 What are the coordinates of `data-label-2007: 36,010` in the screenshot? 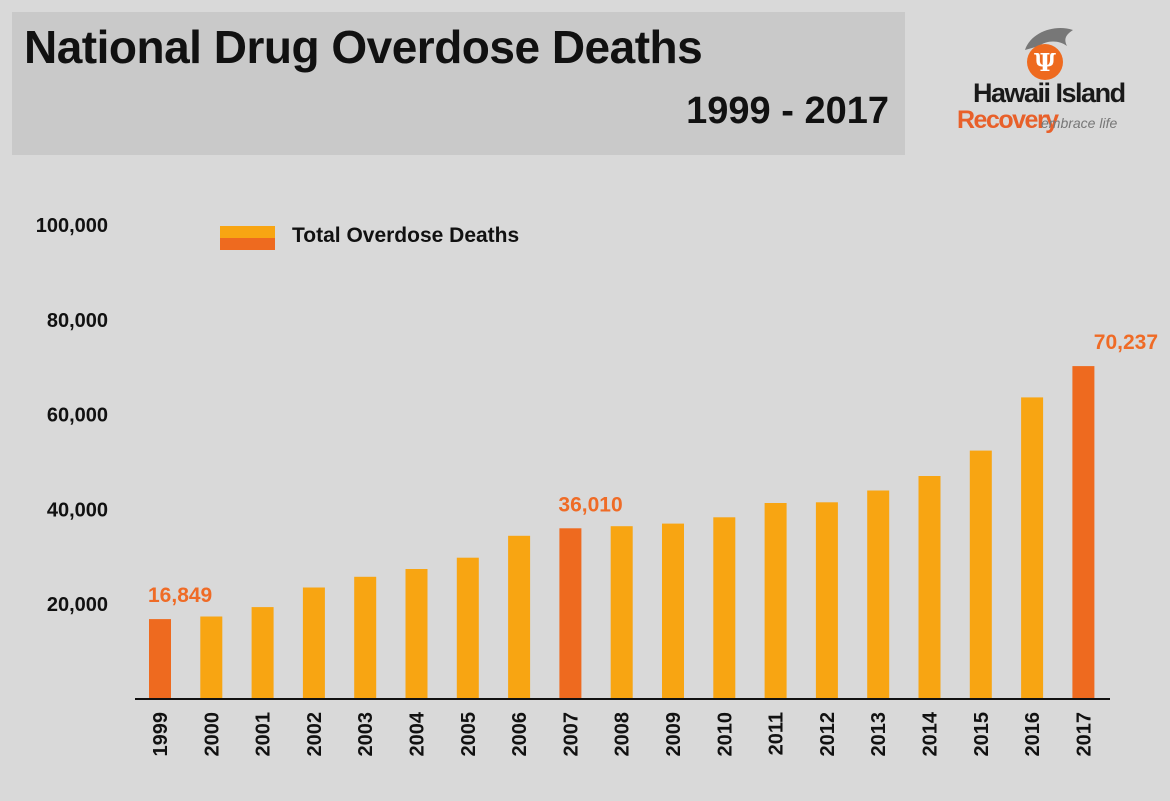 It's located at (590, 504).